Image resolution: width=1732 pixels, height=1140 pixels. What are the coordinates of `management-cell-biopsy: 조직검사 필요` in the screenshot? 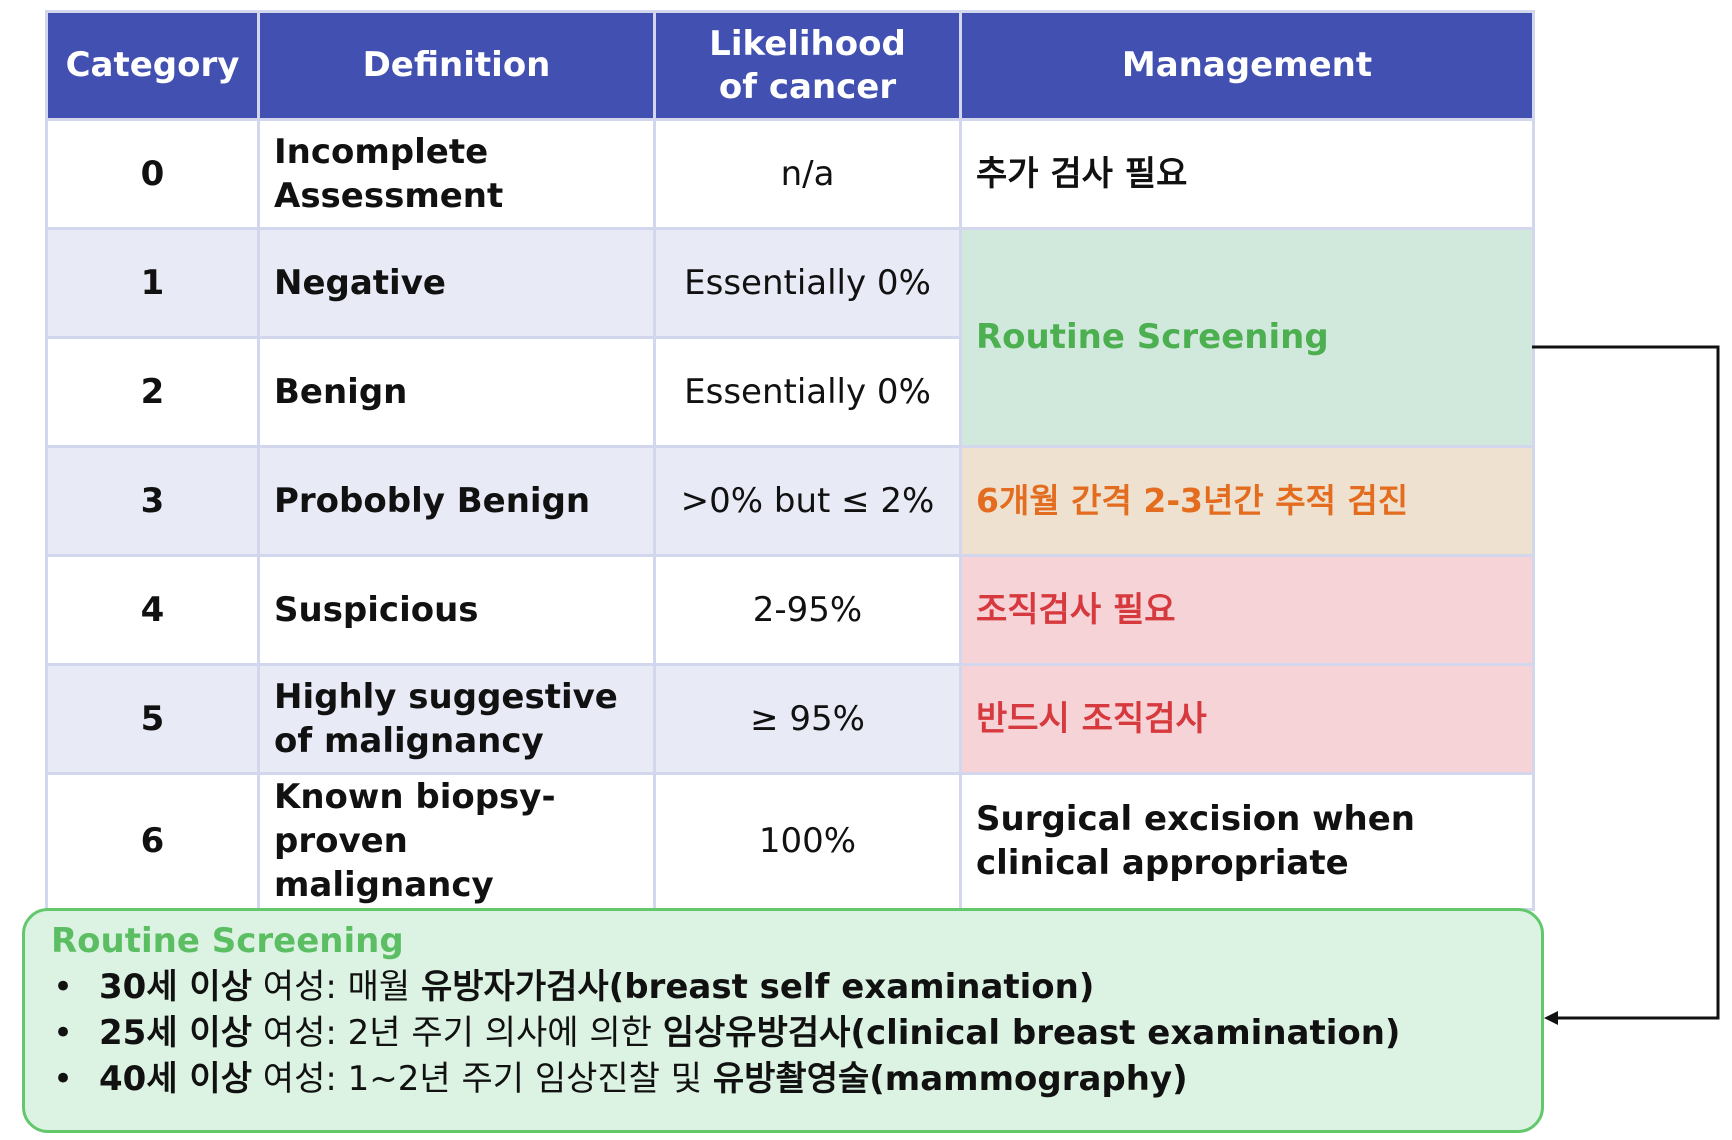 It's located at (1247, 610).